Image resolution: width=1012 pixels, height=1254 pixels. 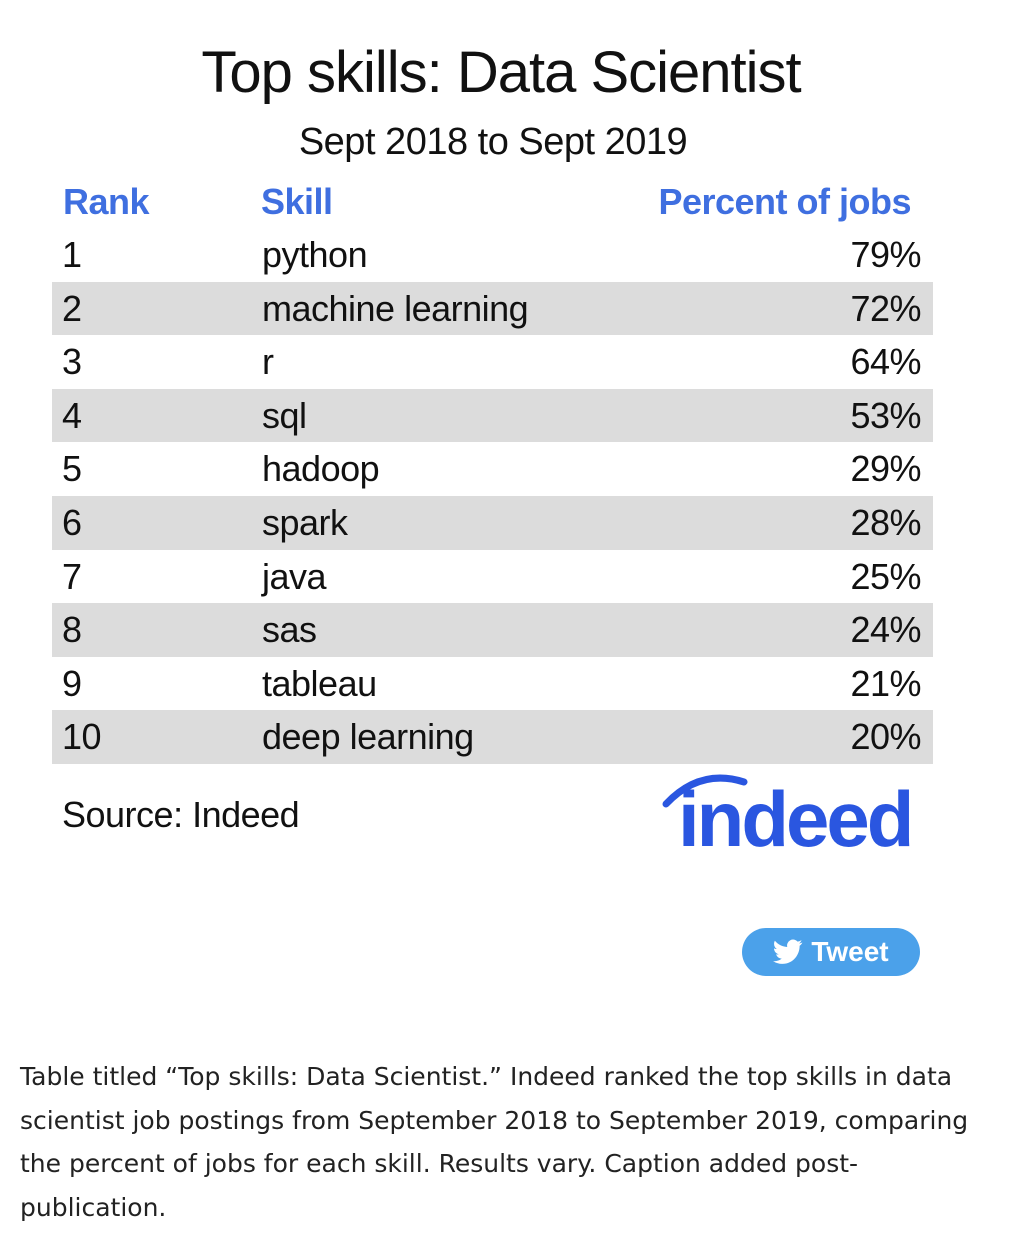 What do you see at coordinates (72, 522) in the screenshot?
I see `row-rank: 6` at bounding box center [72, 522].